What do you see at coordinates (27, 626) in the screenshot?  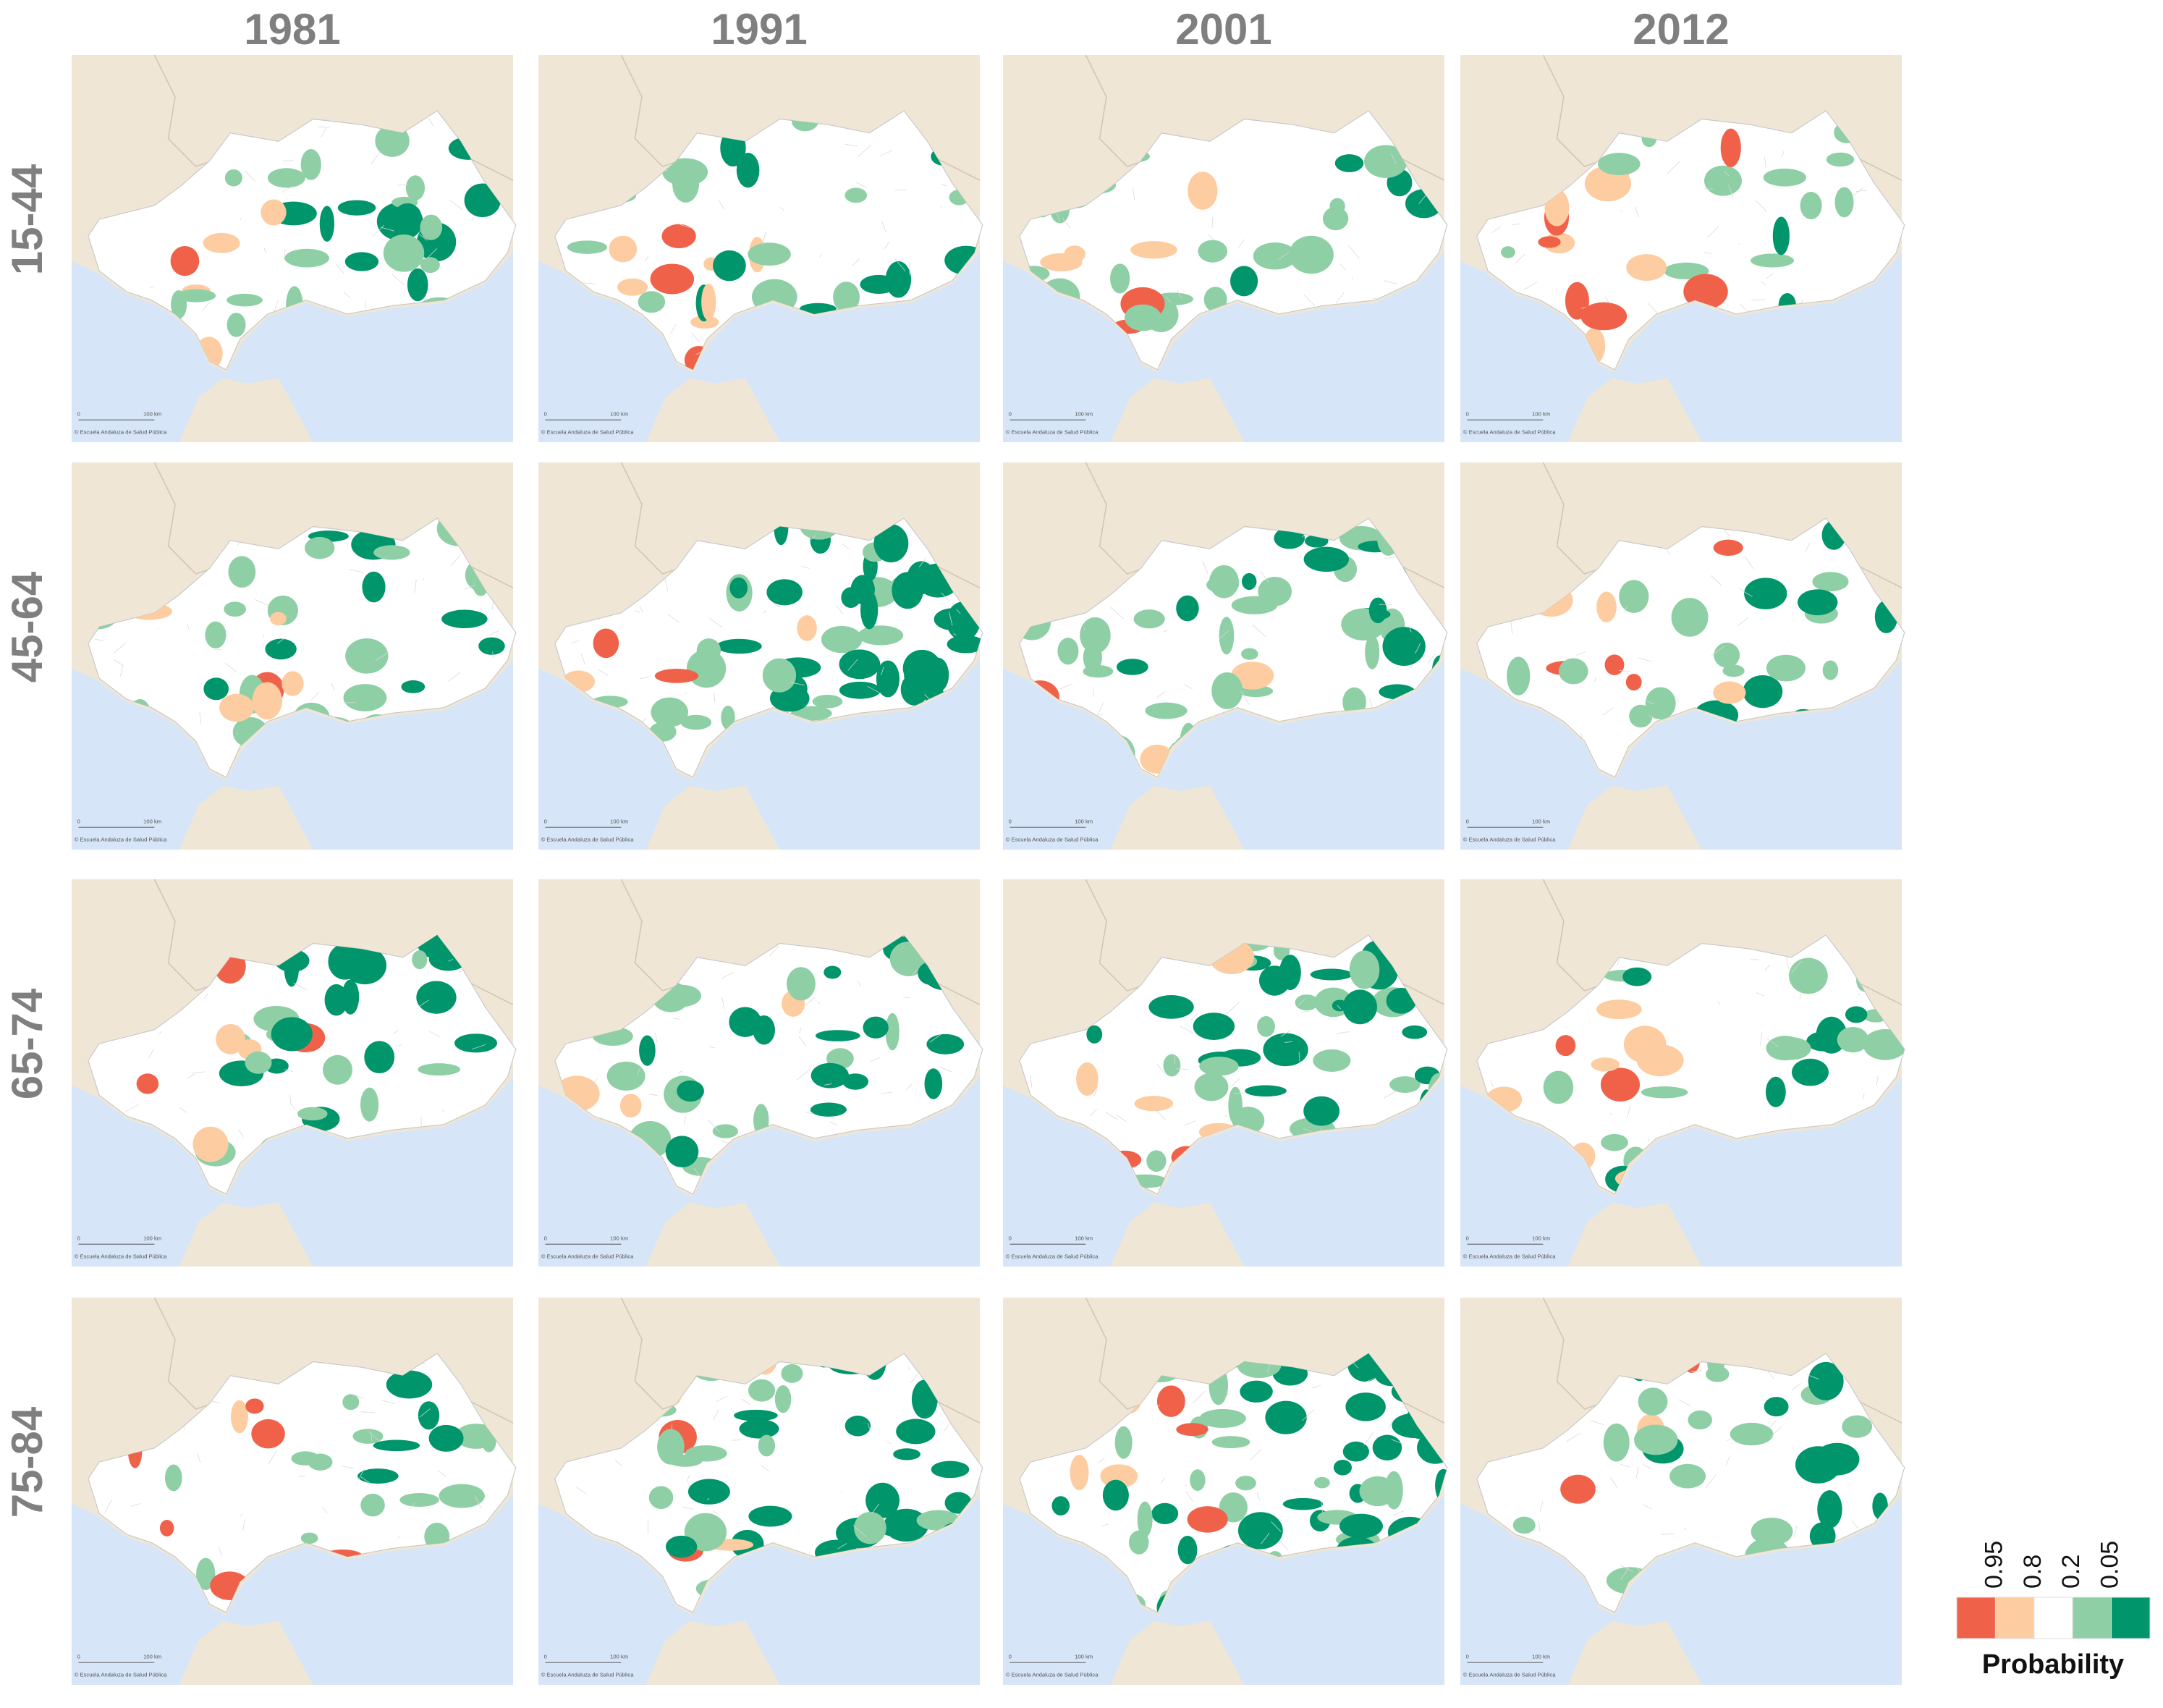 I see `row-label: 45-64` at bounding box center [27, 626].